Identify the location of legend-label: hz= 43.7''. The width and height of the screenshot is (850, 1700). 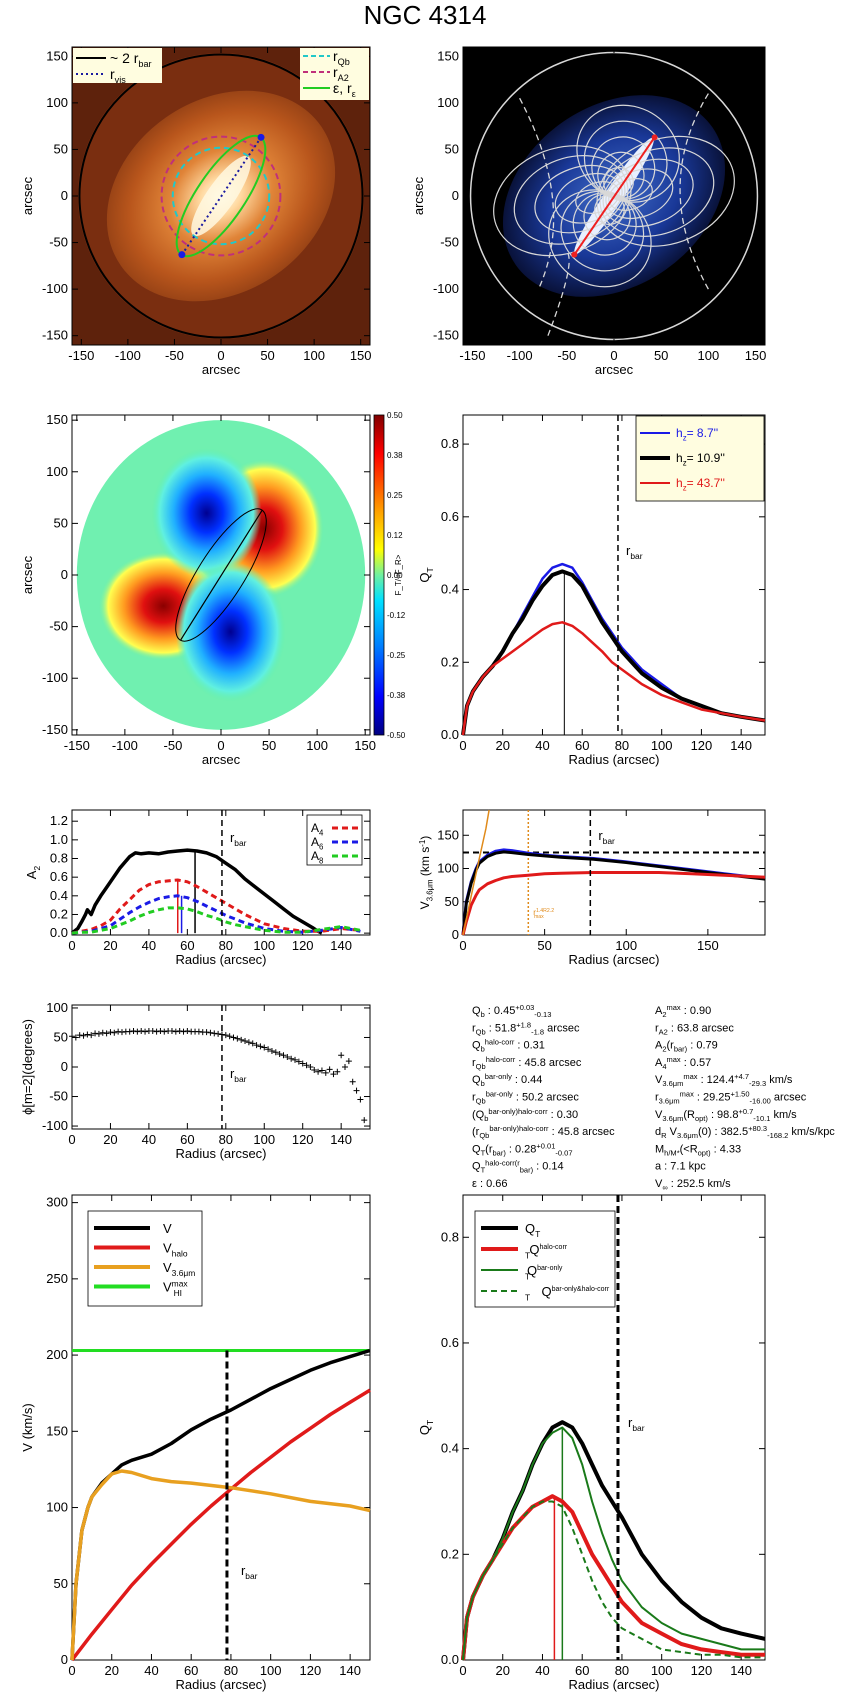
(700, 484).